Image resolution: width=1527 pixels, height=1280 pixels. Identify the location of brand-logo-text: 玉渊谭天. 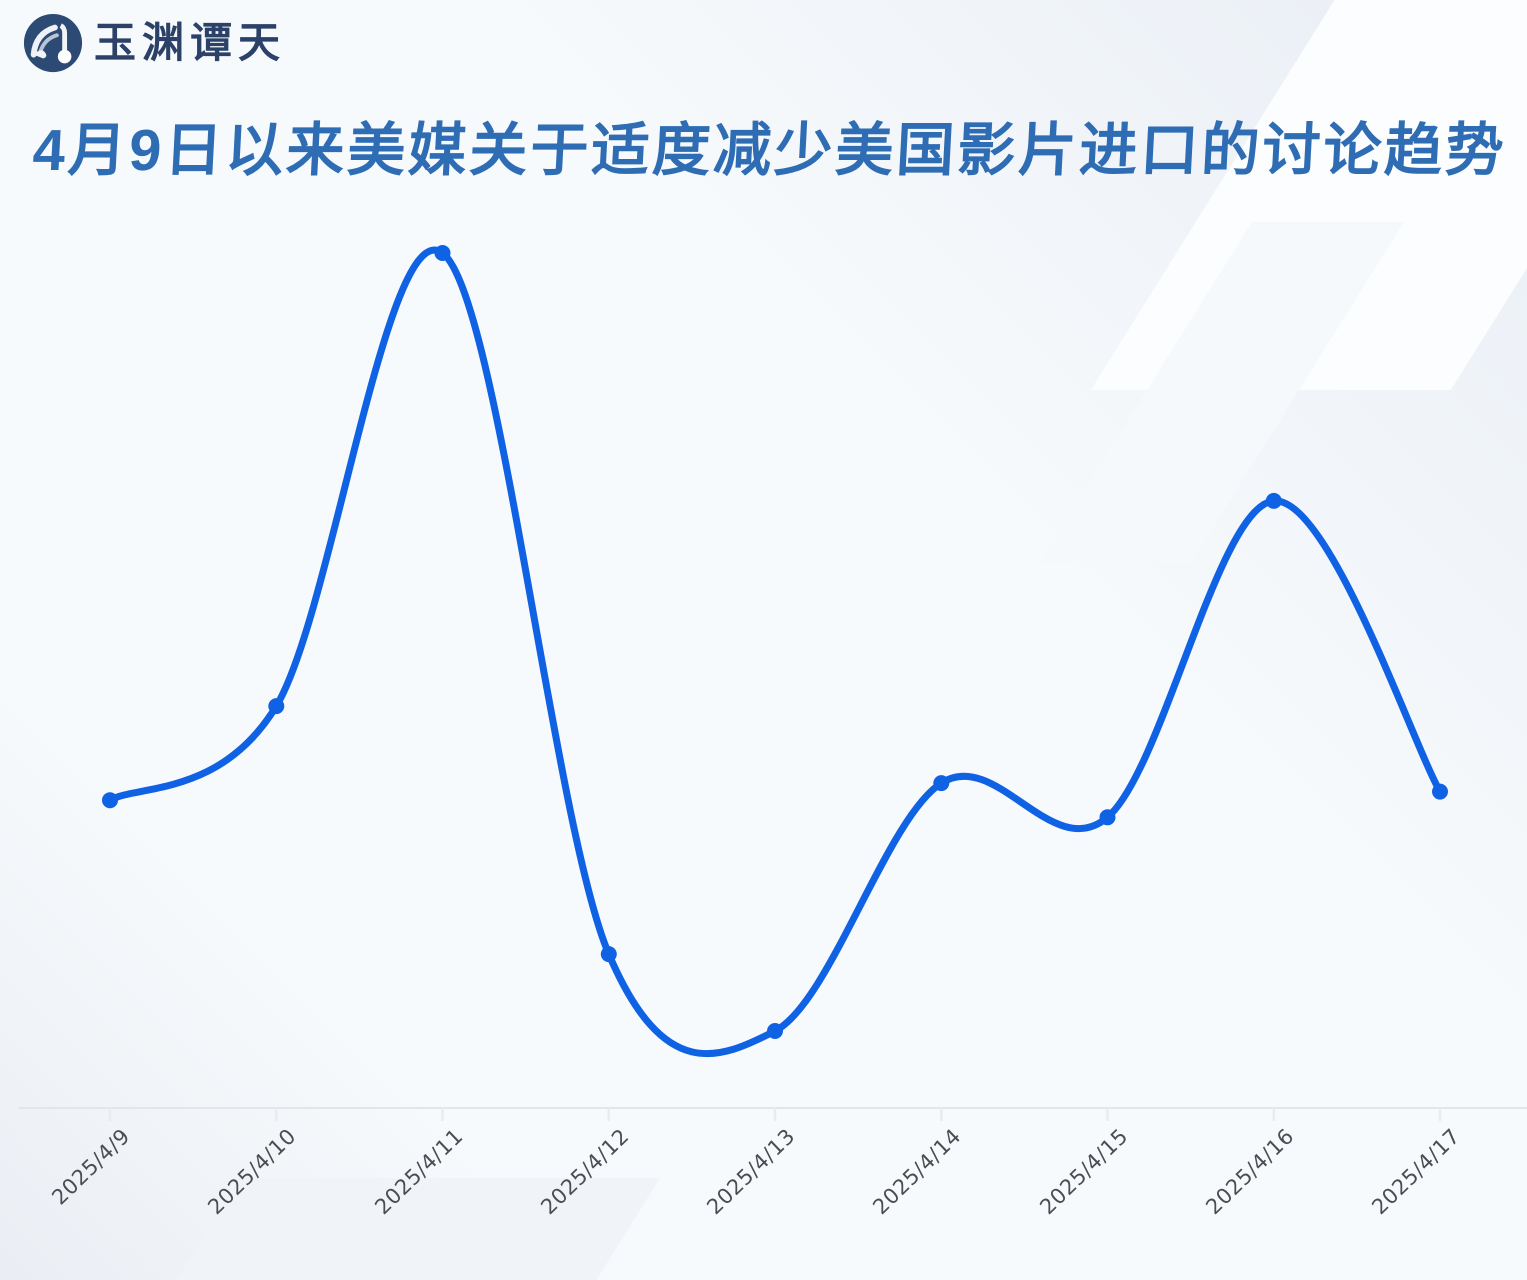
(190, 42).